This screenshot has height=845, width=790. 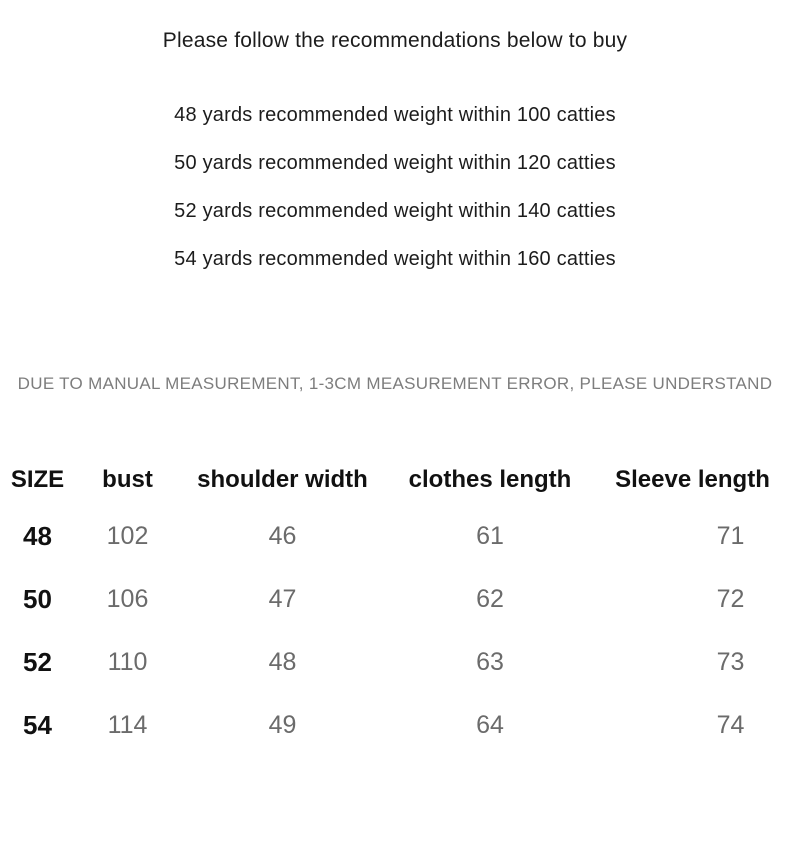 What do you see at coordinates (282, 662) in the screenshot?
I see `cell-shoulder-width: 48` at bounding box center [282, 662].